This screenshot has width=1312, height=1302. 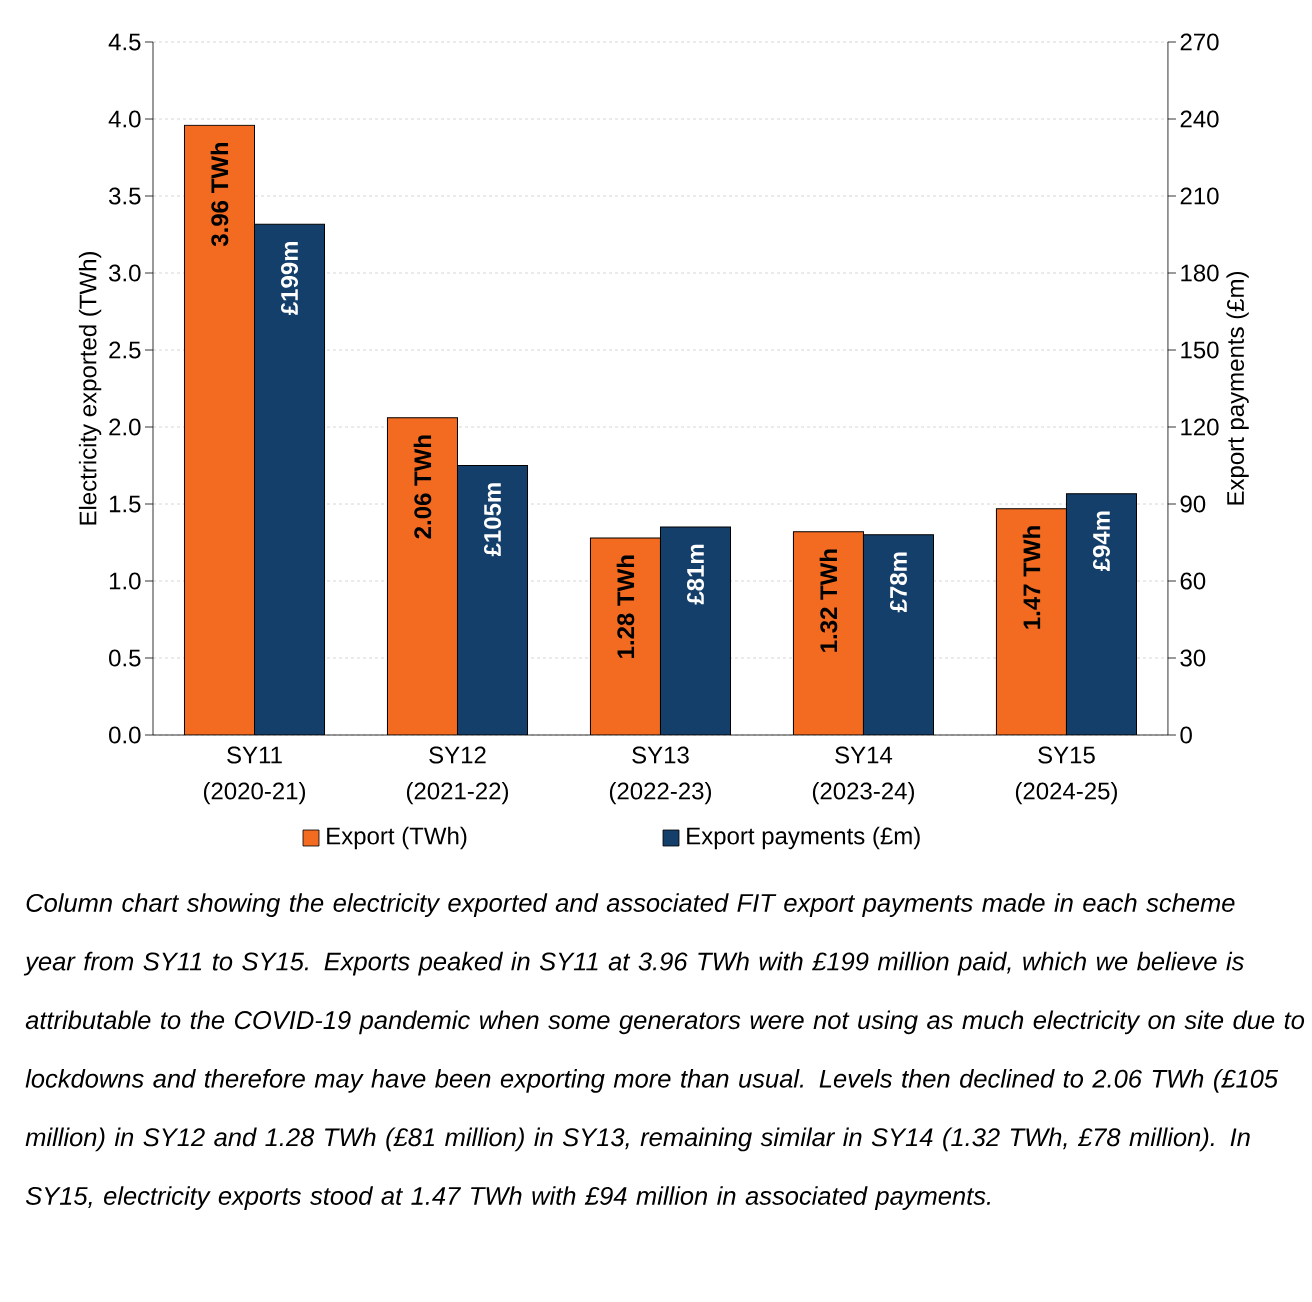 I want to click on y-tick-label: 2.0, so click(x=125, y=427).